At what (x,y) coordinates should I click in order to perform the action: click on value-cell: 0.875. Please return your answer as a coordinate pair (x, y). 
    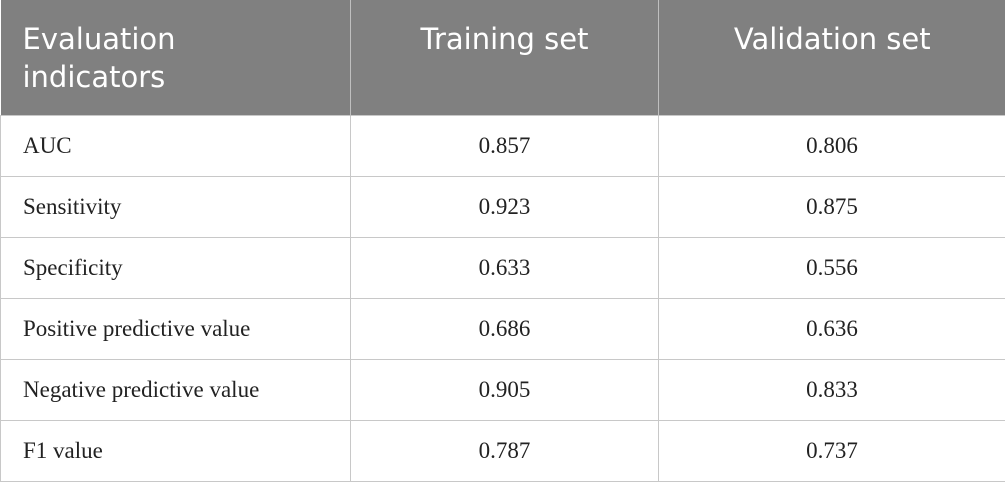
    Looking at the image, I should click on (831, 206).